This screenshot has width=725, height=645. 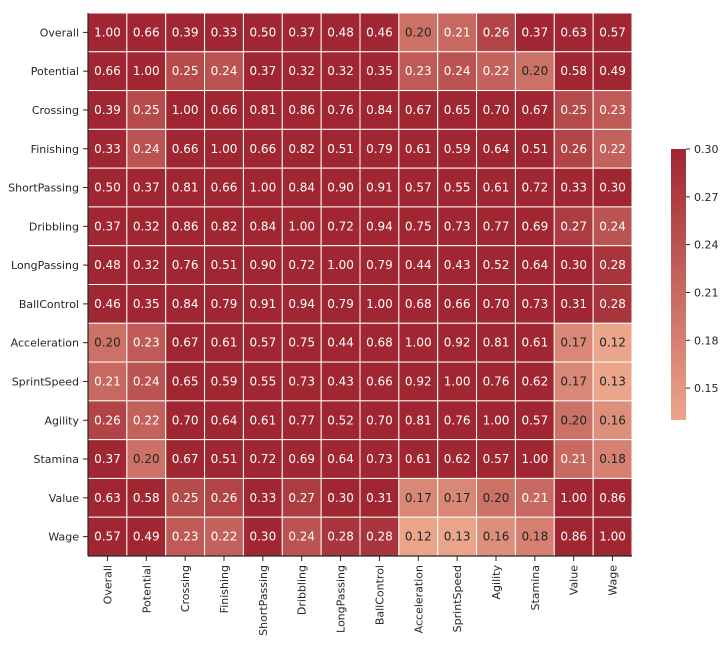 I want to click on cell-value-label: 0.64, so click(x=534, y=265).